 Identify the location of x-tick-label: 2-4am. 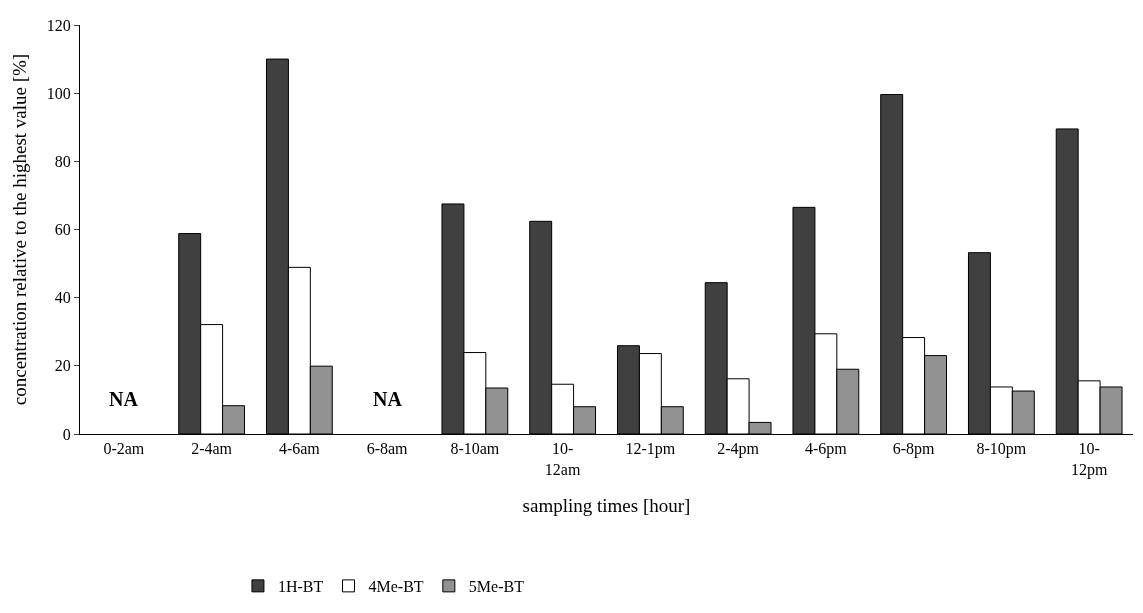
(212, 449).